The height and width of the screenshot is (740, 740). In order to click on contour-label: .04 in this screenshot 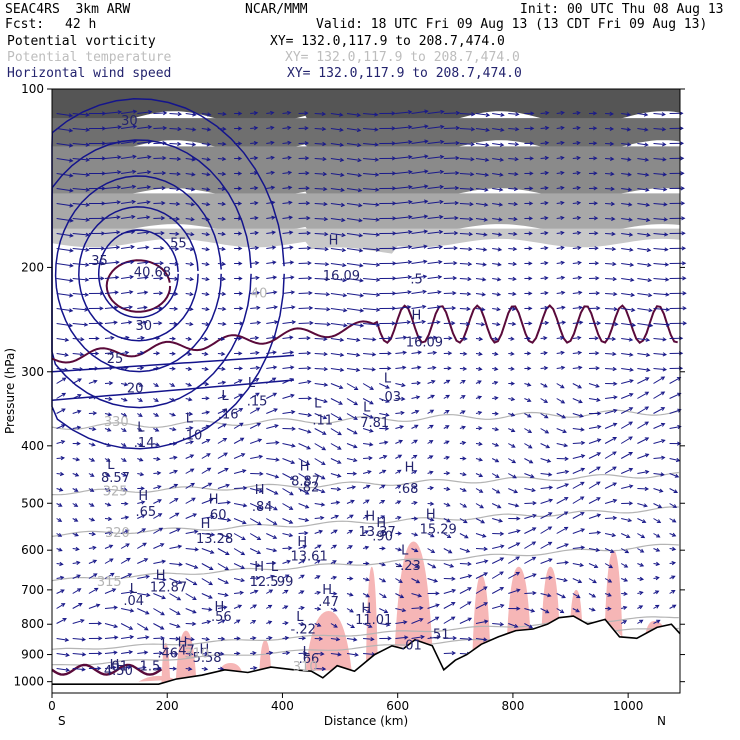, I will do `click(133, 601)`.